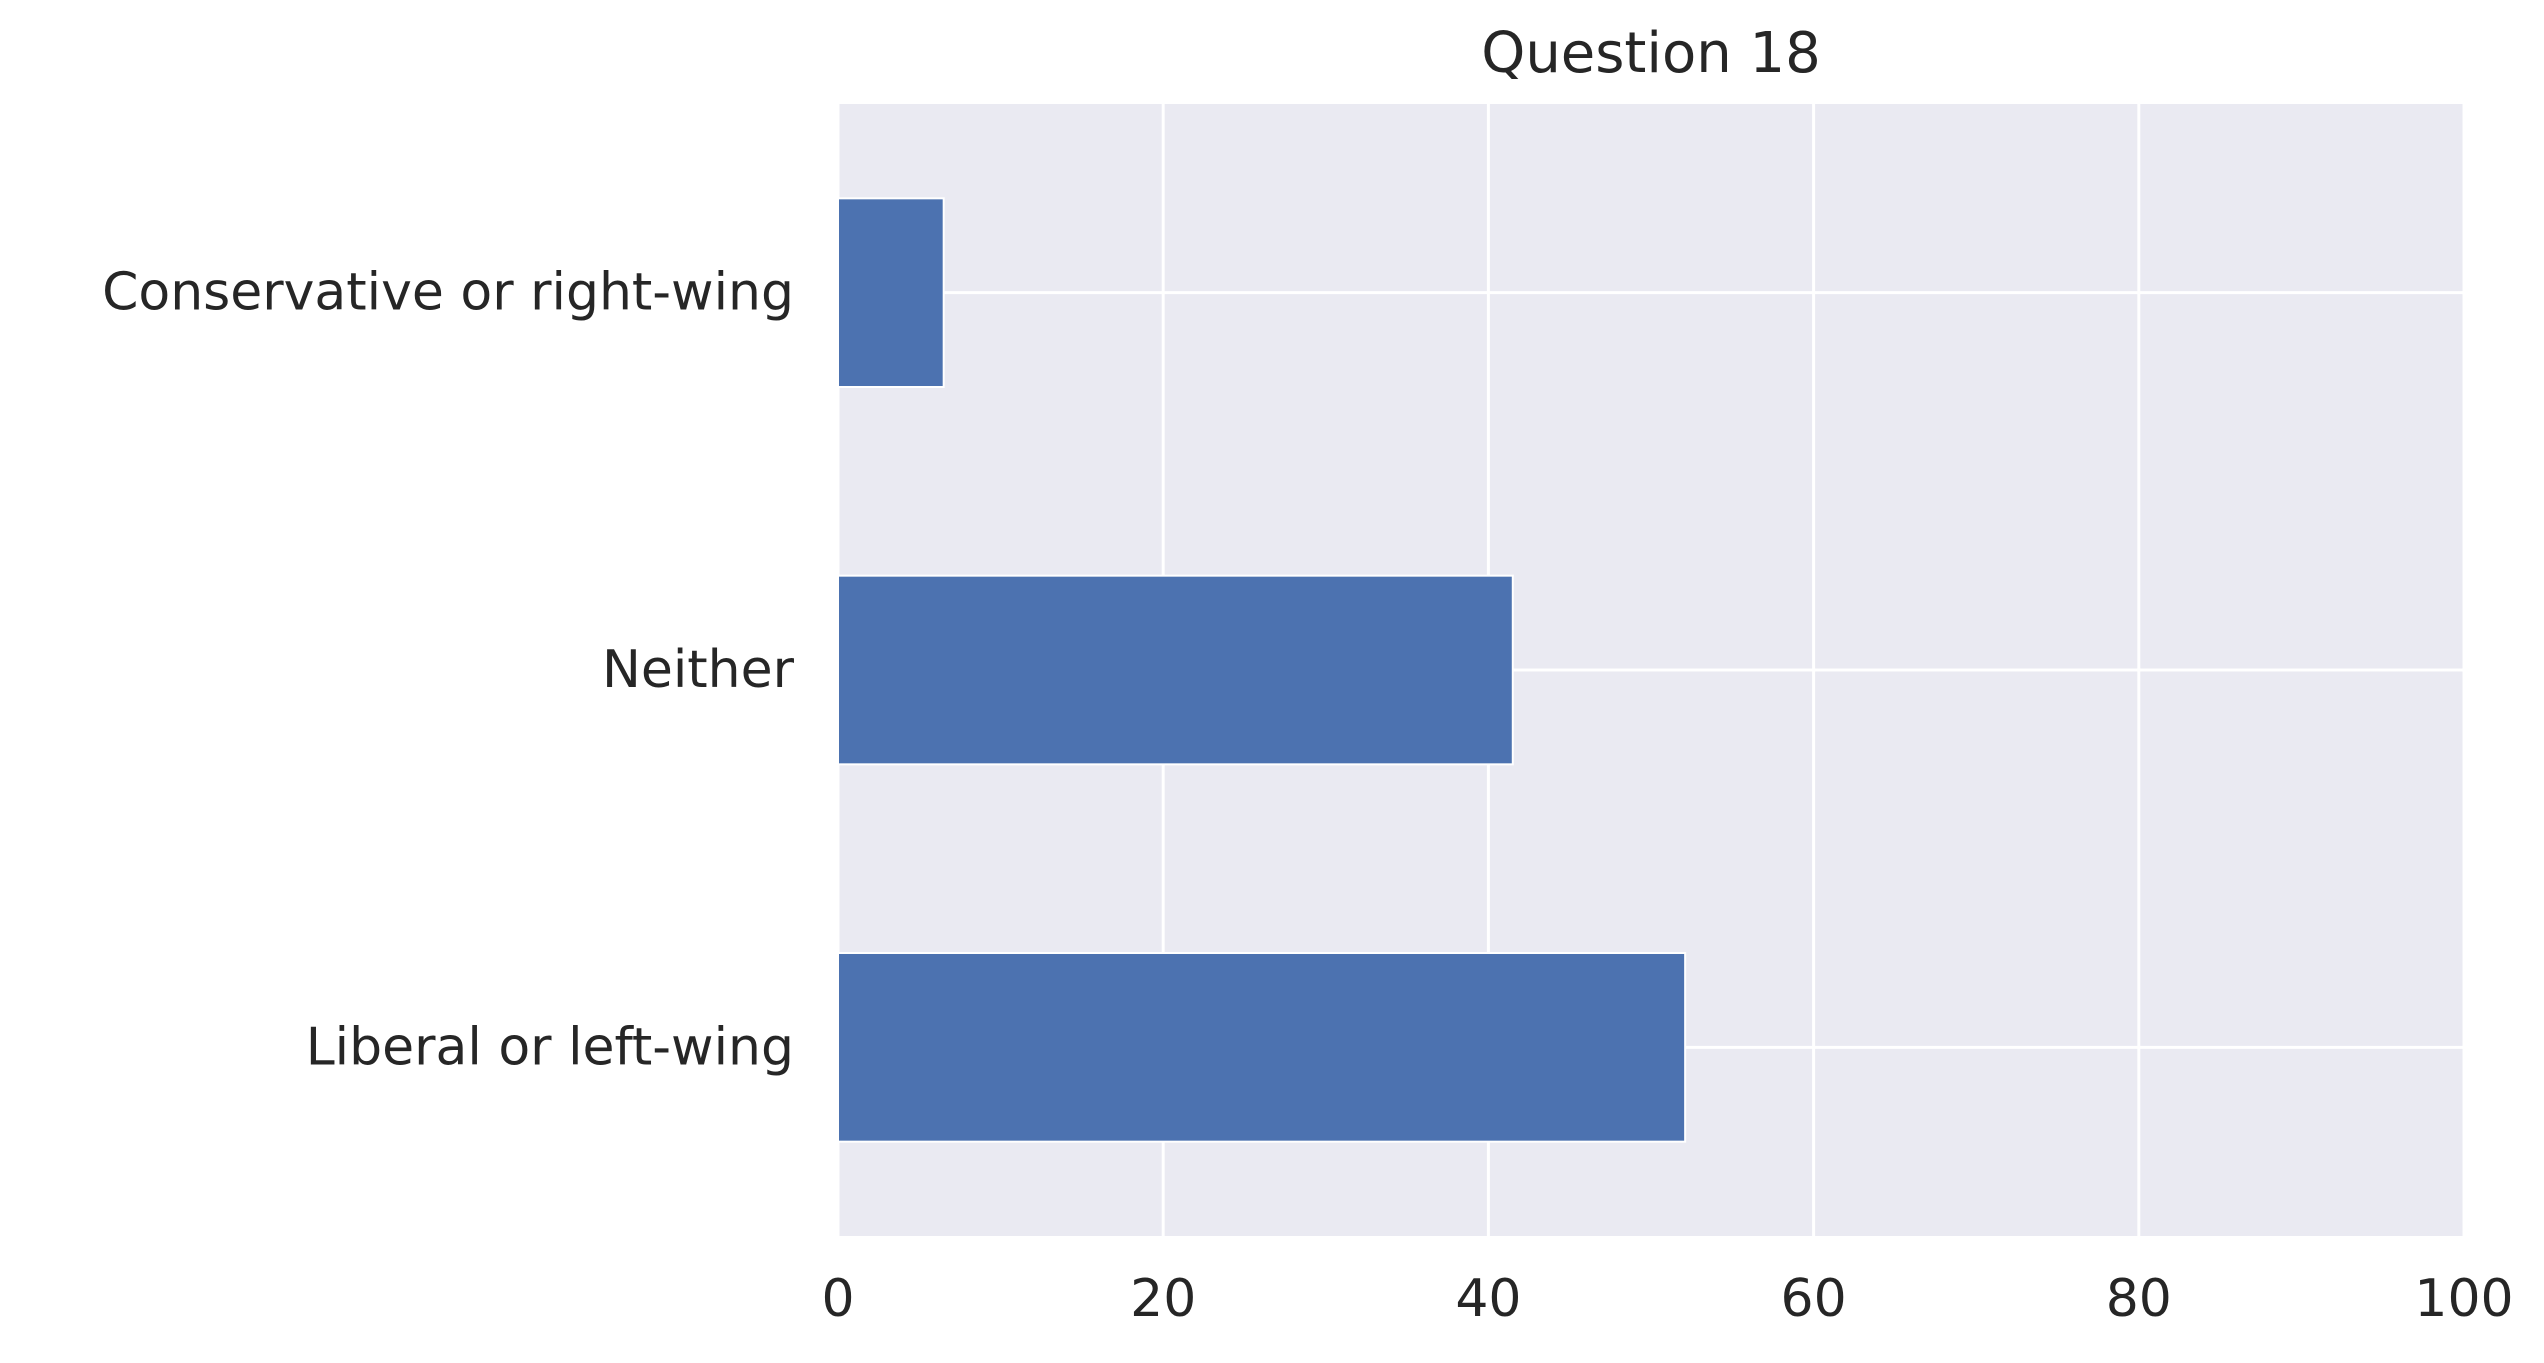 The height and width of the screenshot is (1363, 2544). Describe the element at coordinates (1667, 1299) in the screenshot. I see `x-tick-labels: 0 20 40 60 80 100` at that location.